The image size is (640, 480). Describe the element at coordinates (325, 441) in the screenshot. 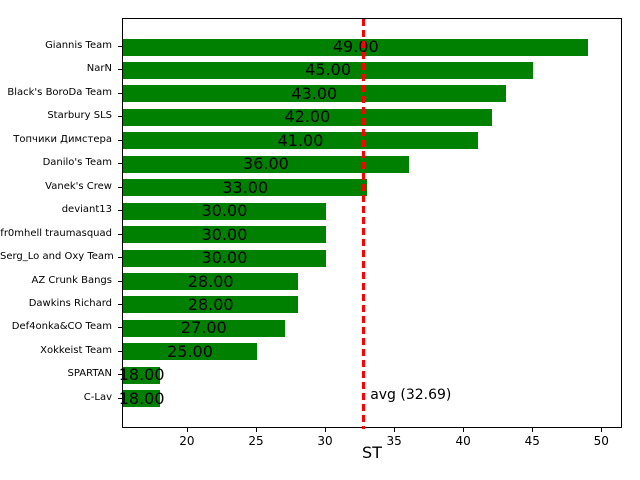

I see `x-tick-label: 30` at that location.